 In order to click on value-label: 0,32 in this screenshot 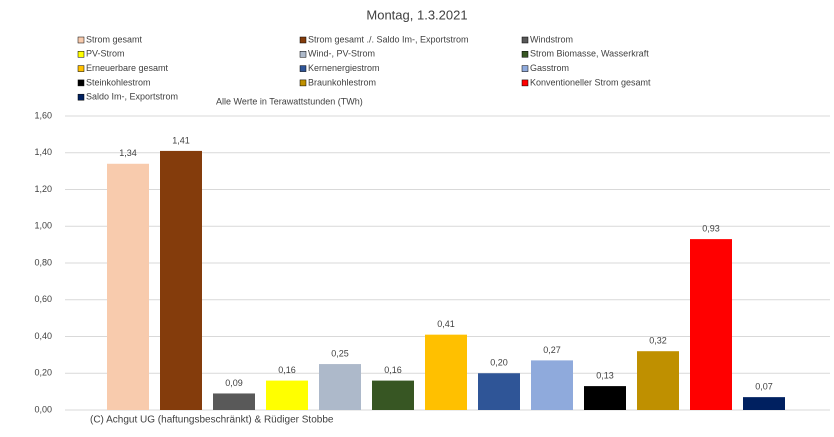, I will do `click(658, 341)`.